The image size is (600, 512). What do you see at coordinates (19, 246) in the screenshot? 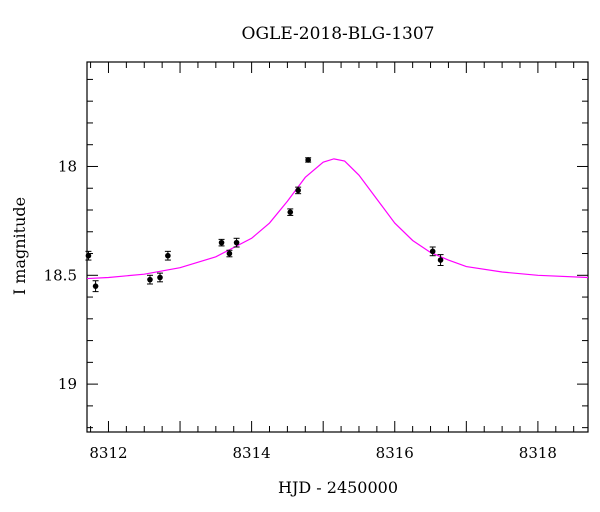
I see `y-axis-label: I magnitude` at bounding box center [19, 246].